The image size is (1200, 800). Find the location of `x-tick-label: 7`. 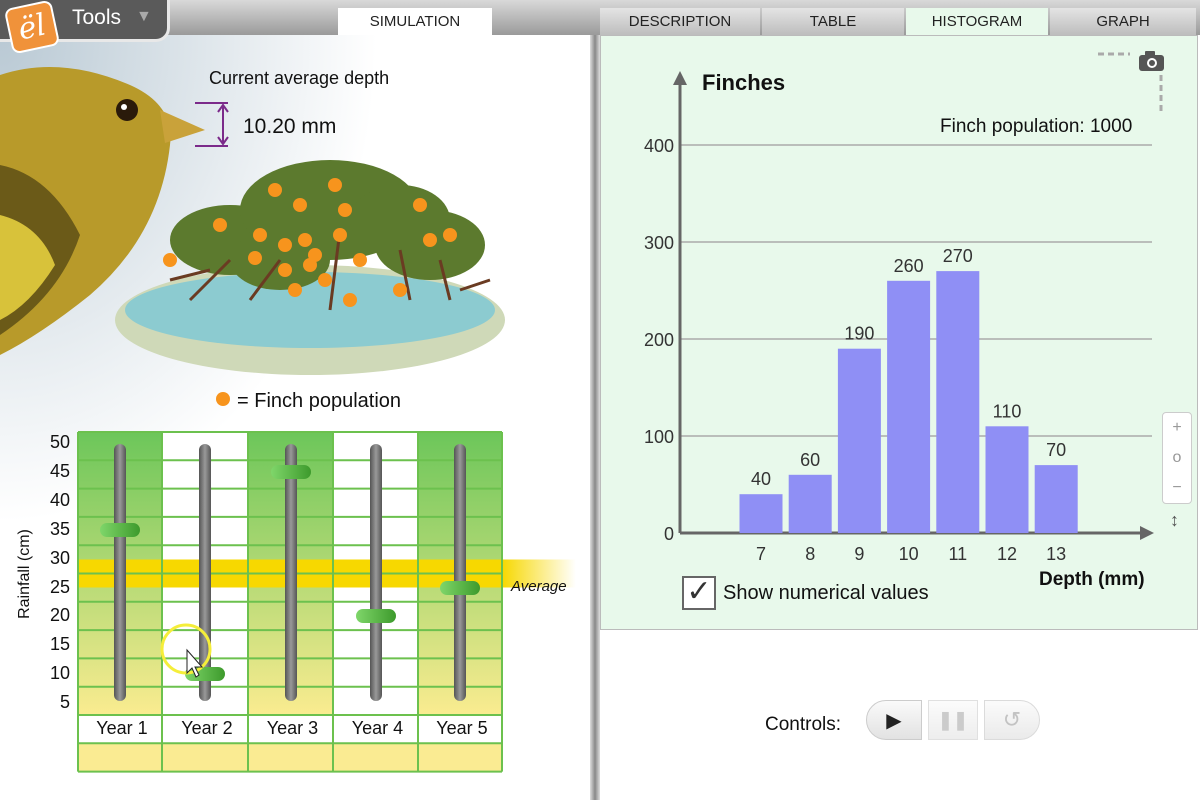

x-tick-label: 7 is located at coordinates (761, 554).